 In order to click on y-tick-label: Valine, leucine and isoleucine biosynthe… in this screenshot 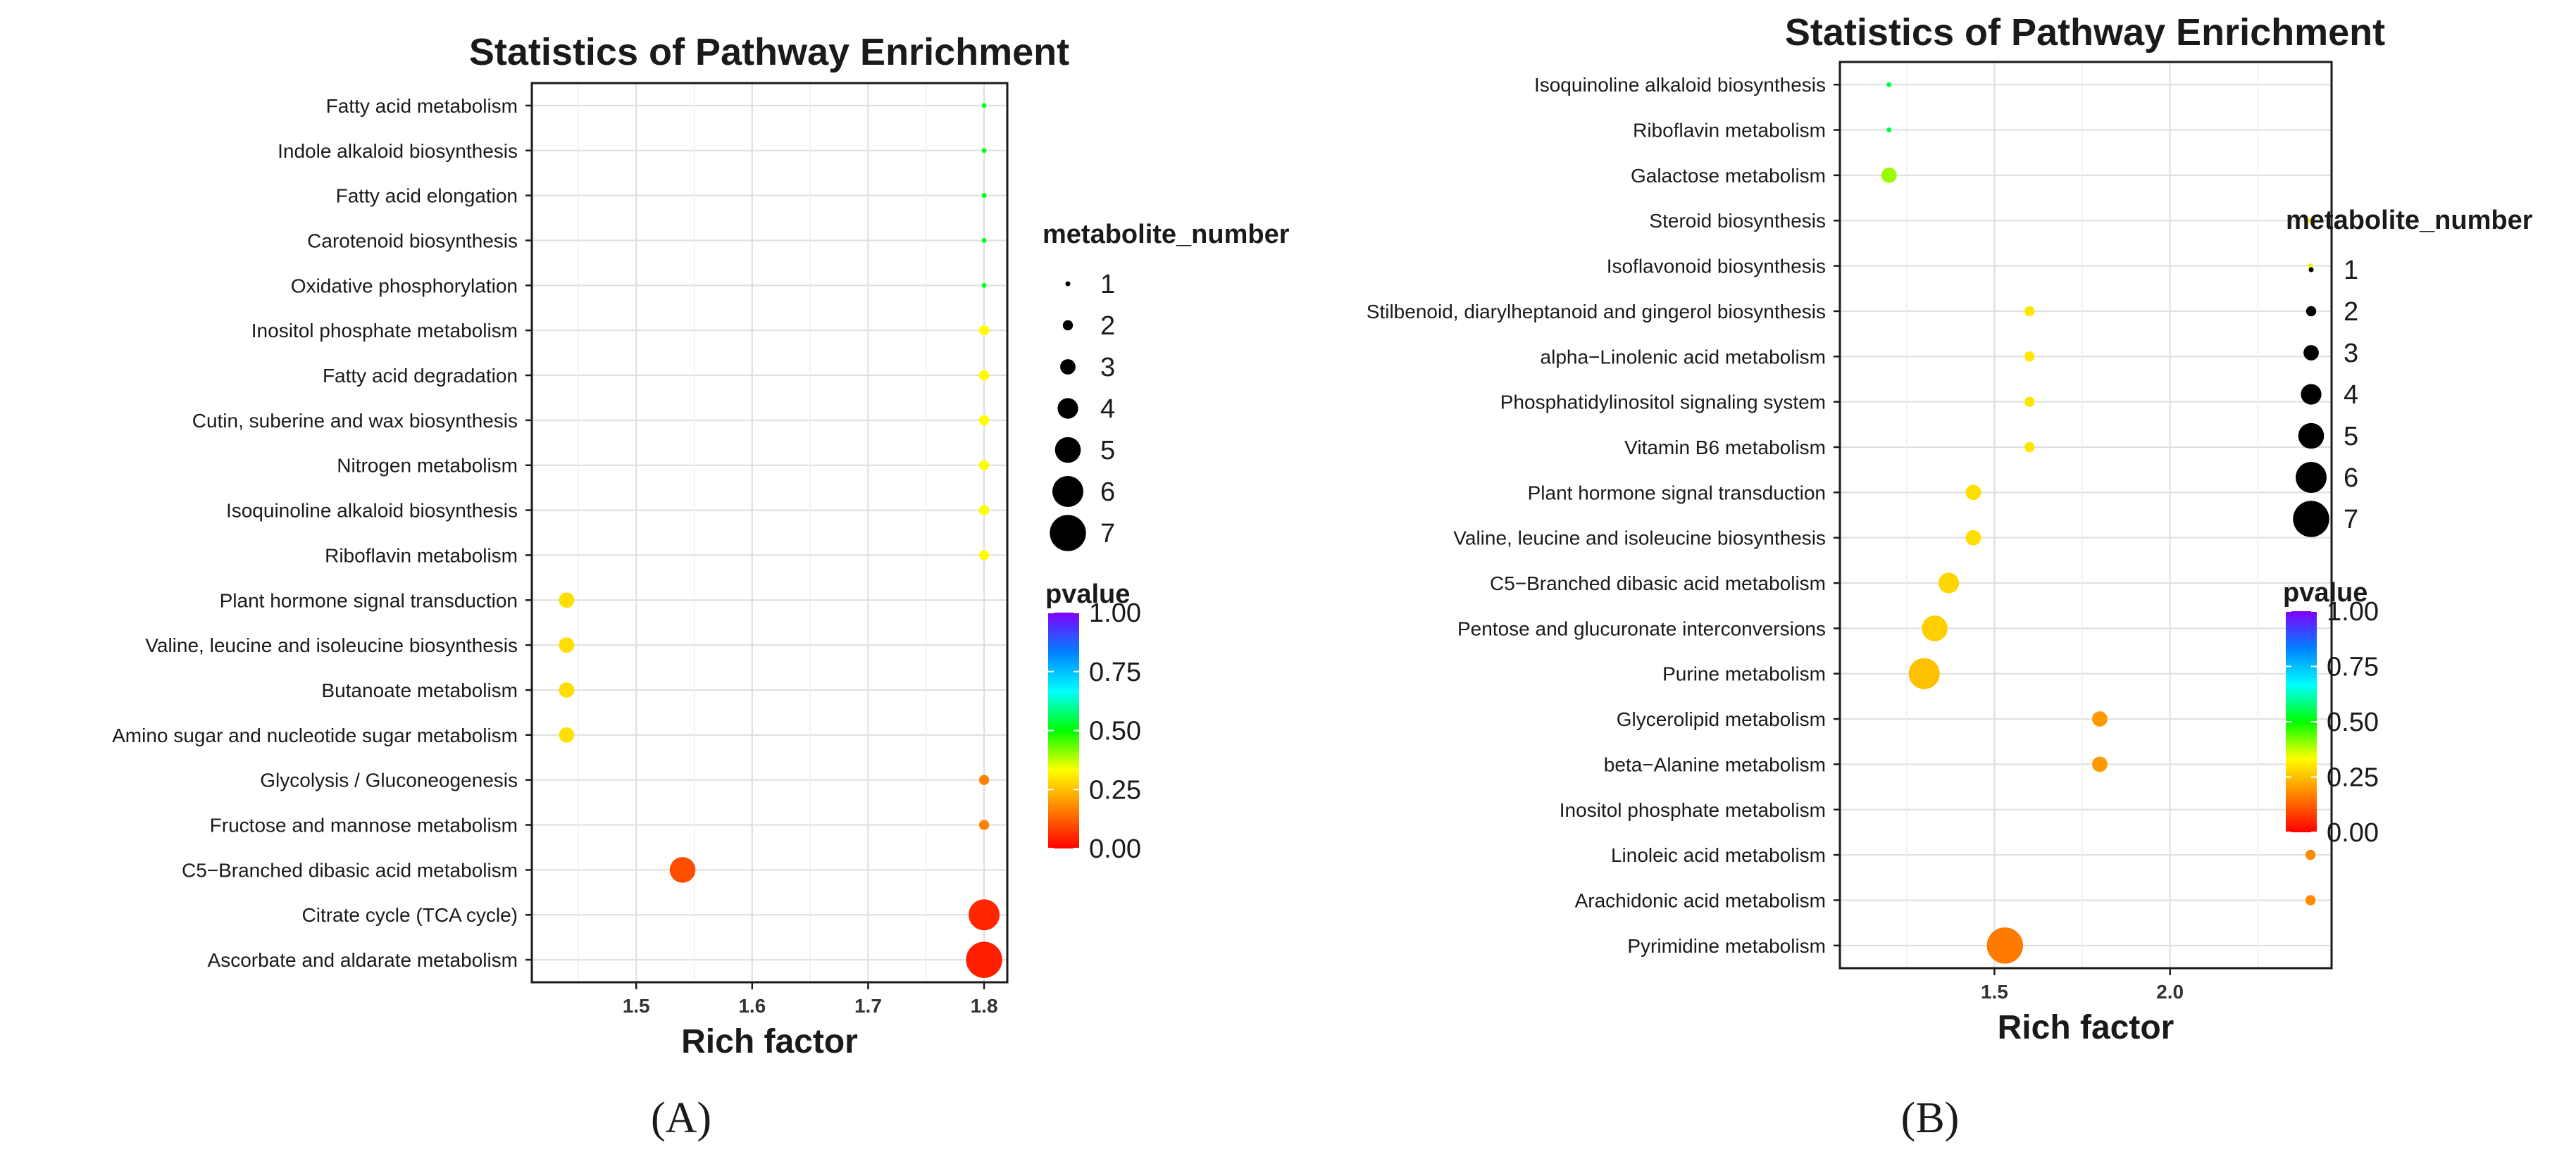, I will do `click(1639, 538)`.